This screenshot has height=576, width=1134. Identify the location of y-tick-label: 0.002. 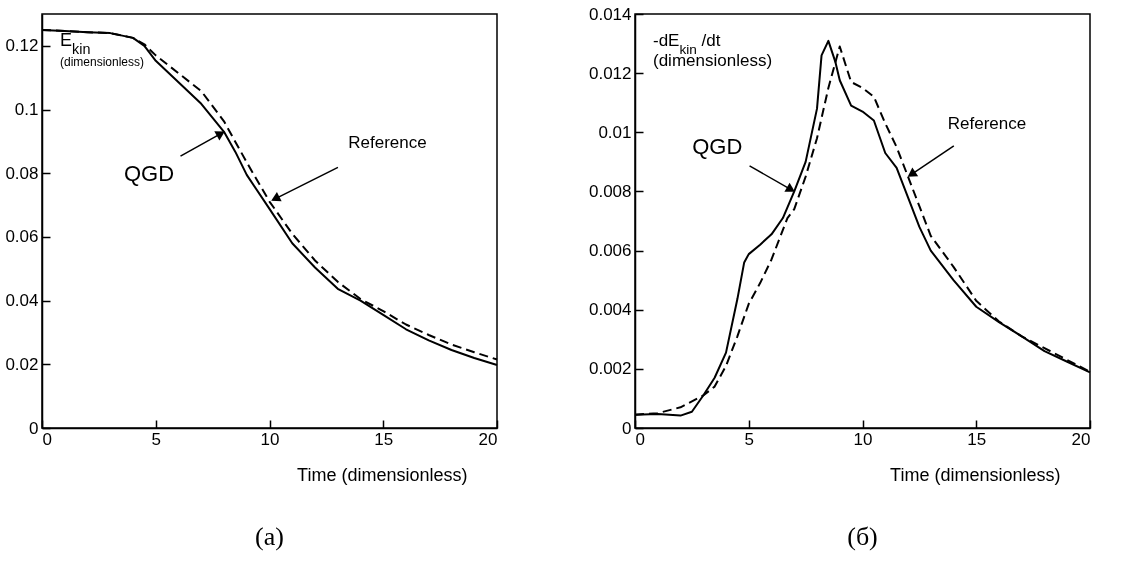
(610, 369).